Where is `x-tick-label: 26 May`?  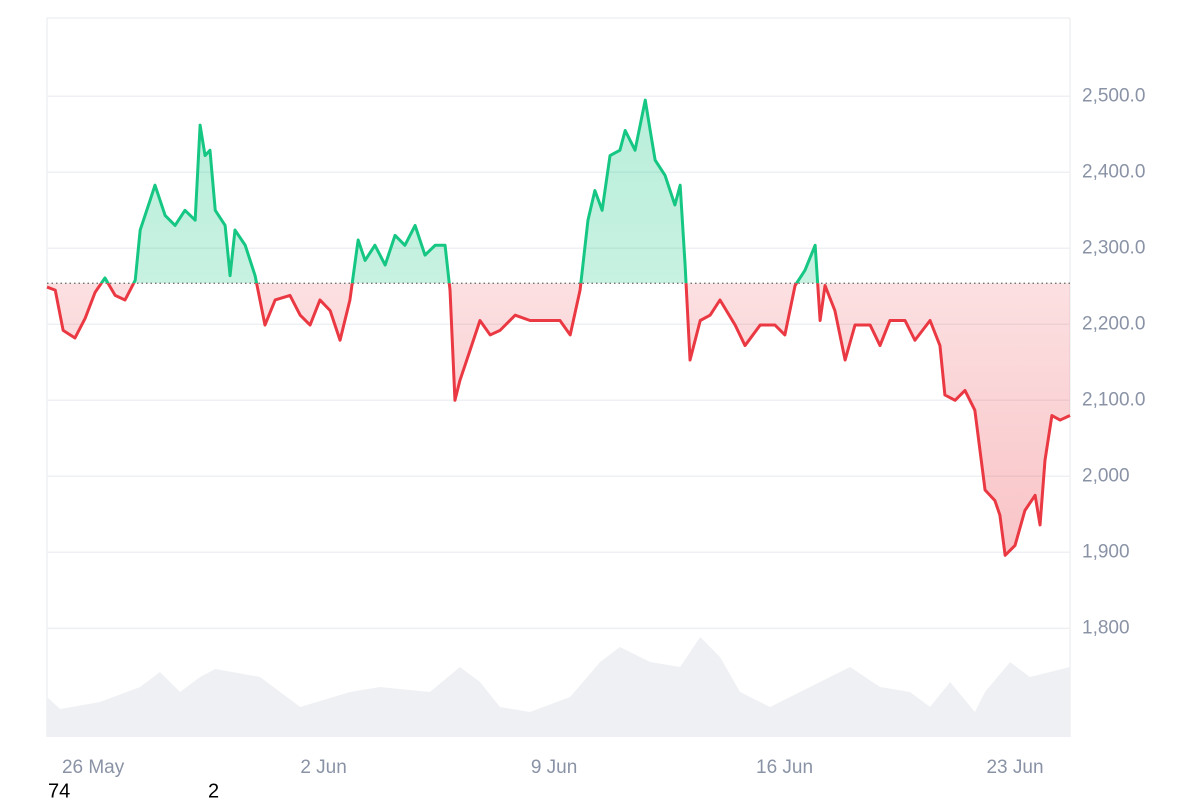
x-tick-label: 26 May is located at coordinates (93, 767).